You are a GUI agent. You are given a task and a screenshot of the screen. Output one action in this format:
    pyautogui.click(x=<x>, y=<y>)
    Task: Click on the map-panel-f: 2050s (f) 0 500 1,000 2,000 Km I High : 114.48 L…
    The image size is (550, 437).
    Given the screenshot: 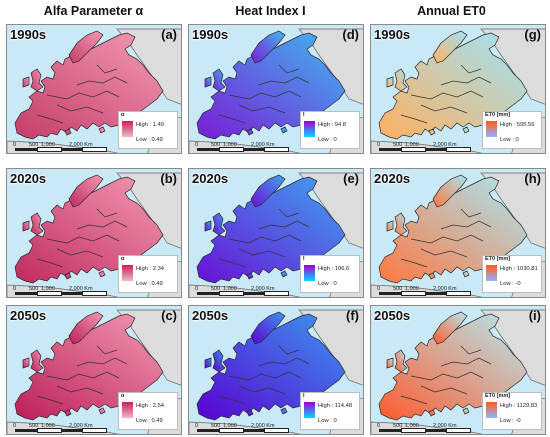 What is the action you would take?
    pyautogui.click(x=276, y=370)
    